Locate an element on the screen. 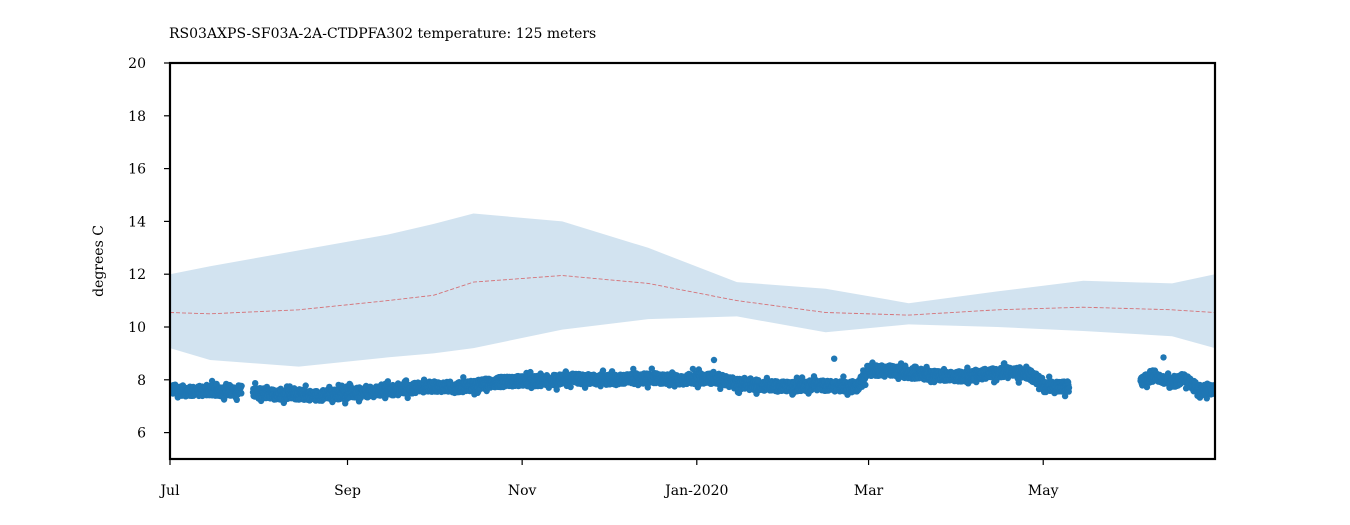  climatology-mean-line is located at coordinates (692, 295).